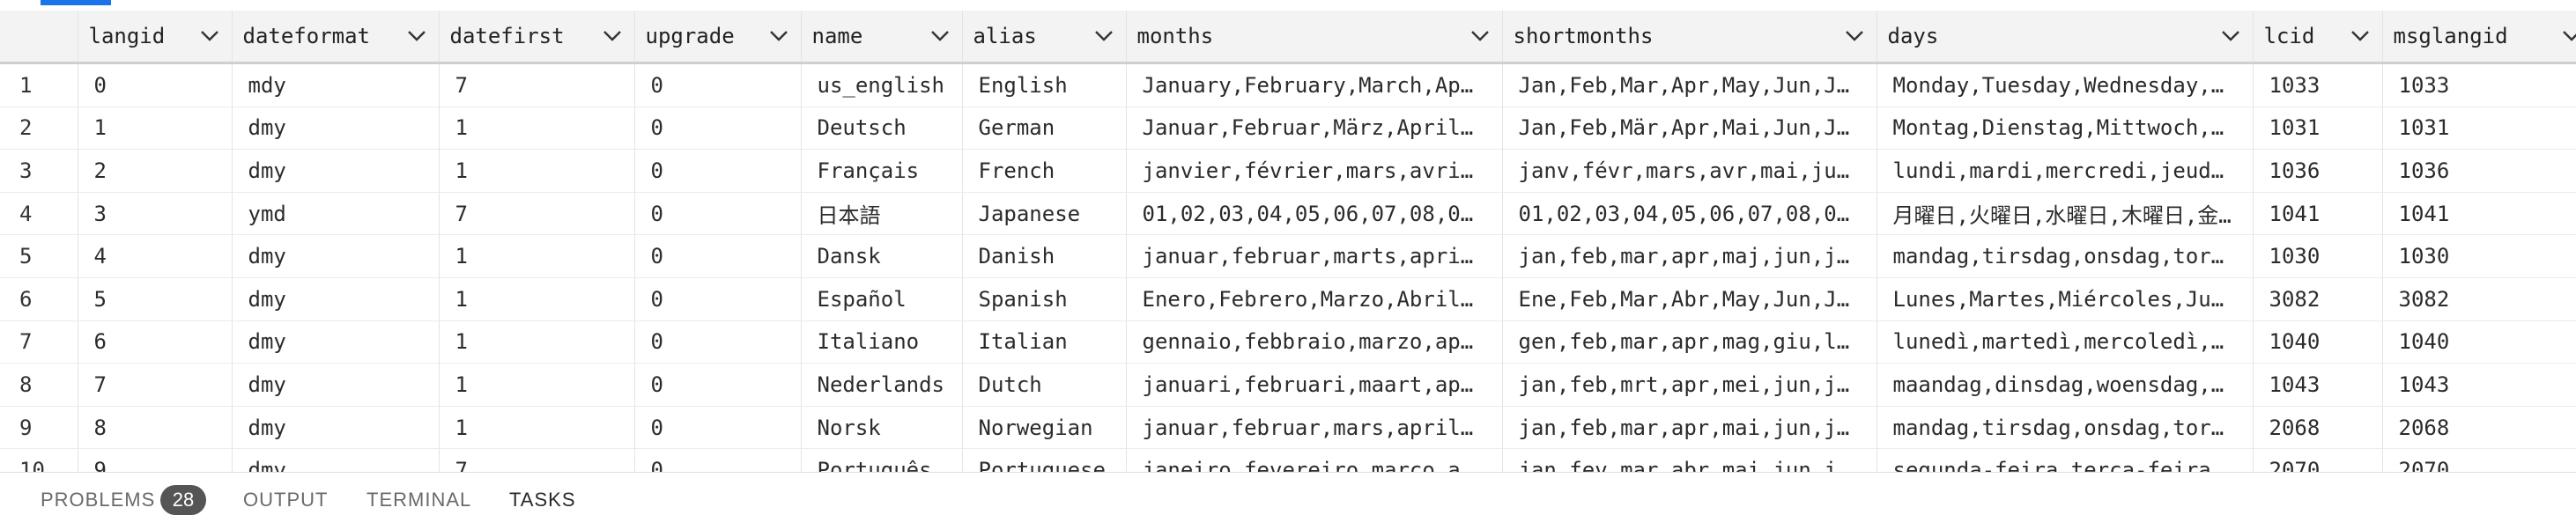 The width and height of the screenshot is (2576, 515). What do you see at coordinates (155, 85) in the screenshot?
I see `cell-langid: 0` at bounding box center [155, 85].